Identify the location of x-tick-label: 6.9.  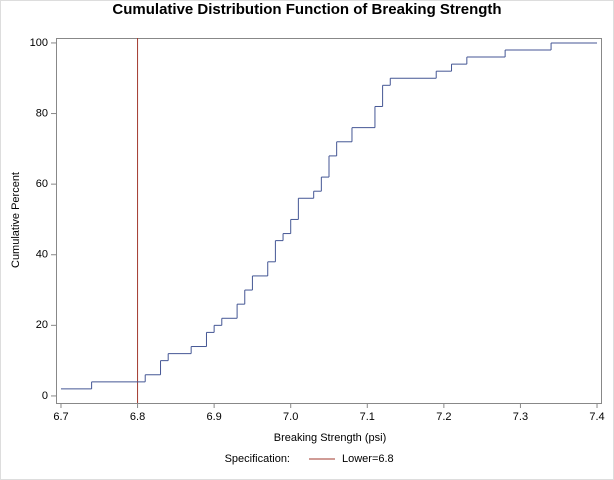
(213, 417).